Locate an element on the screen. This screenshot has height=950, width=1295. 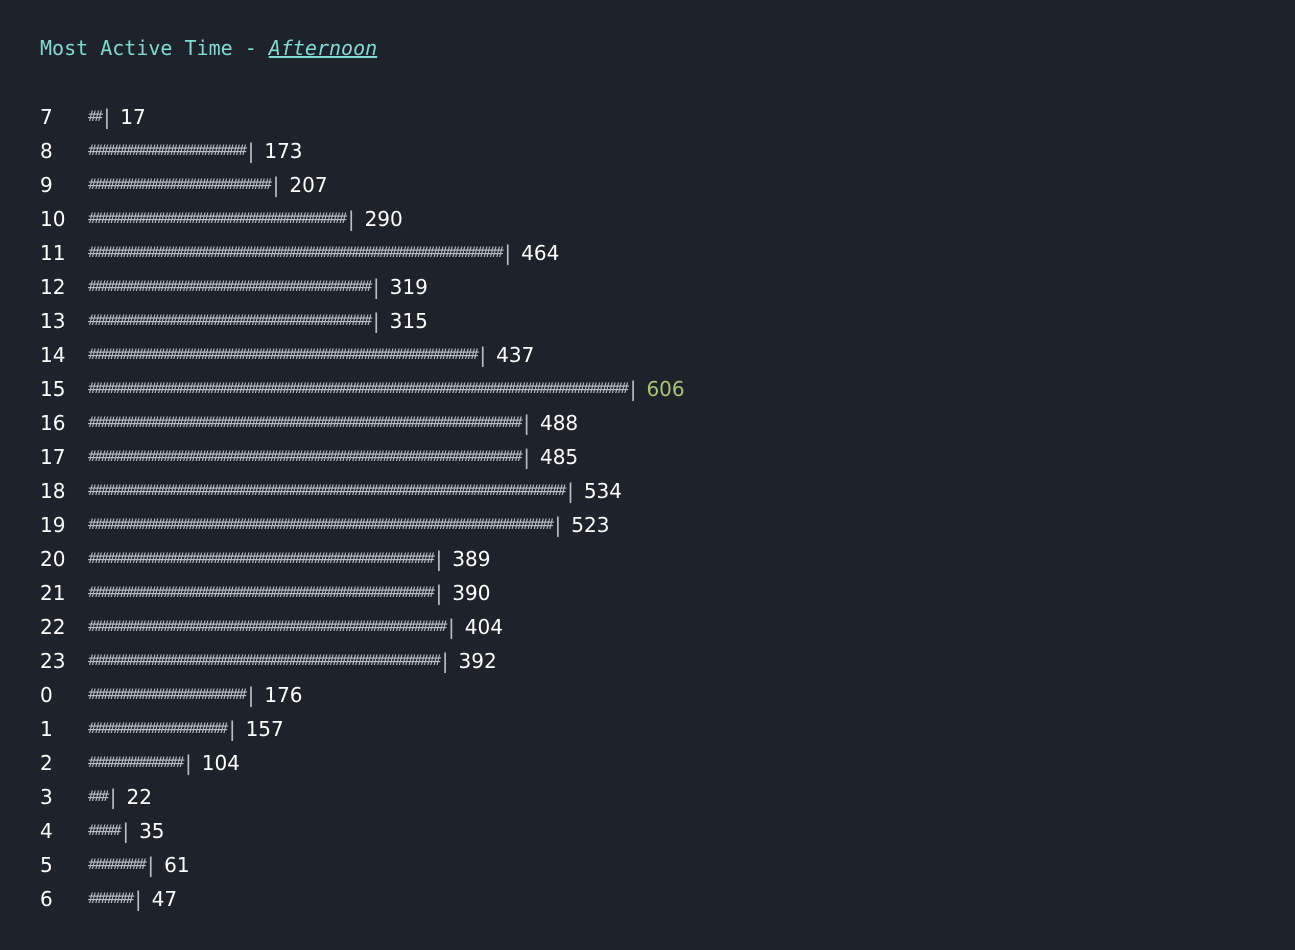
count-label: 523 is located at coordinates (590, 525).